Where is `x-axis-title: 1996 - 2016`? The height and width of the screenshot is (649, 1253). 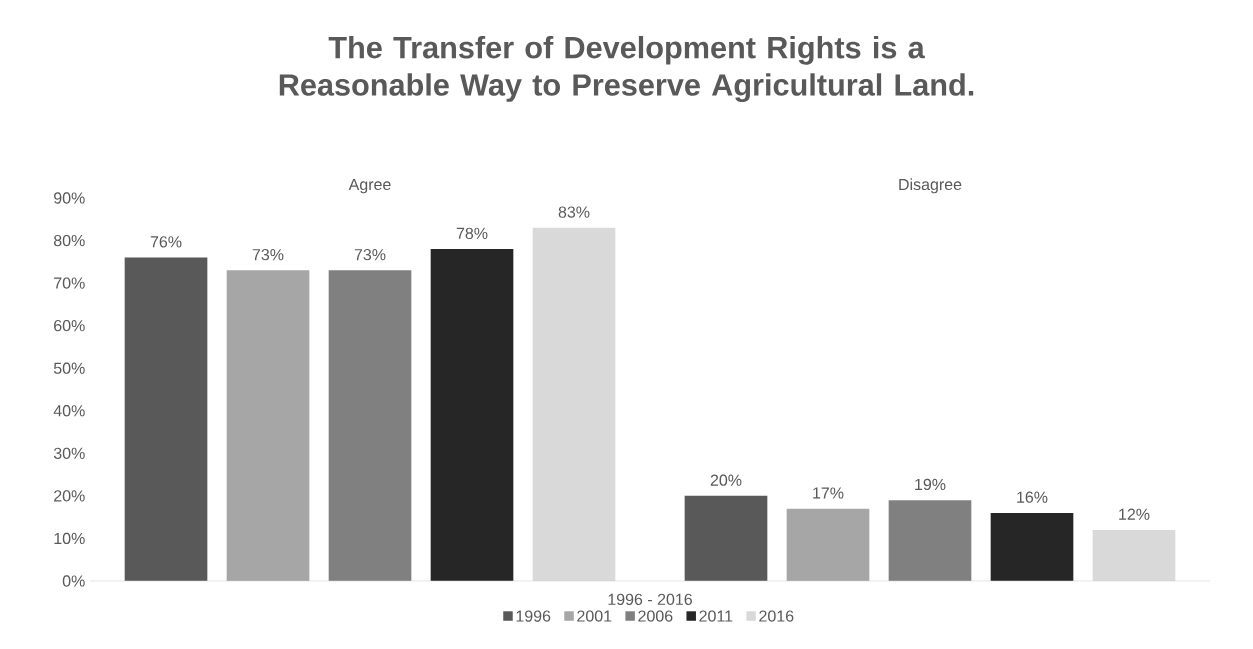 x-axis-title: 1996 - 2016 is located at coordinates (650, 599).